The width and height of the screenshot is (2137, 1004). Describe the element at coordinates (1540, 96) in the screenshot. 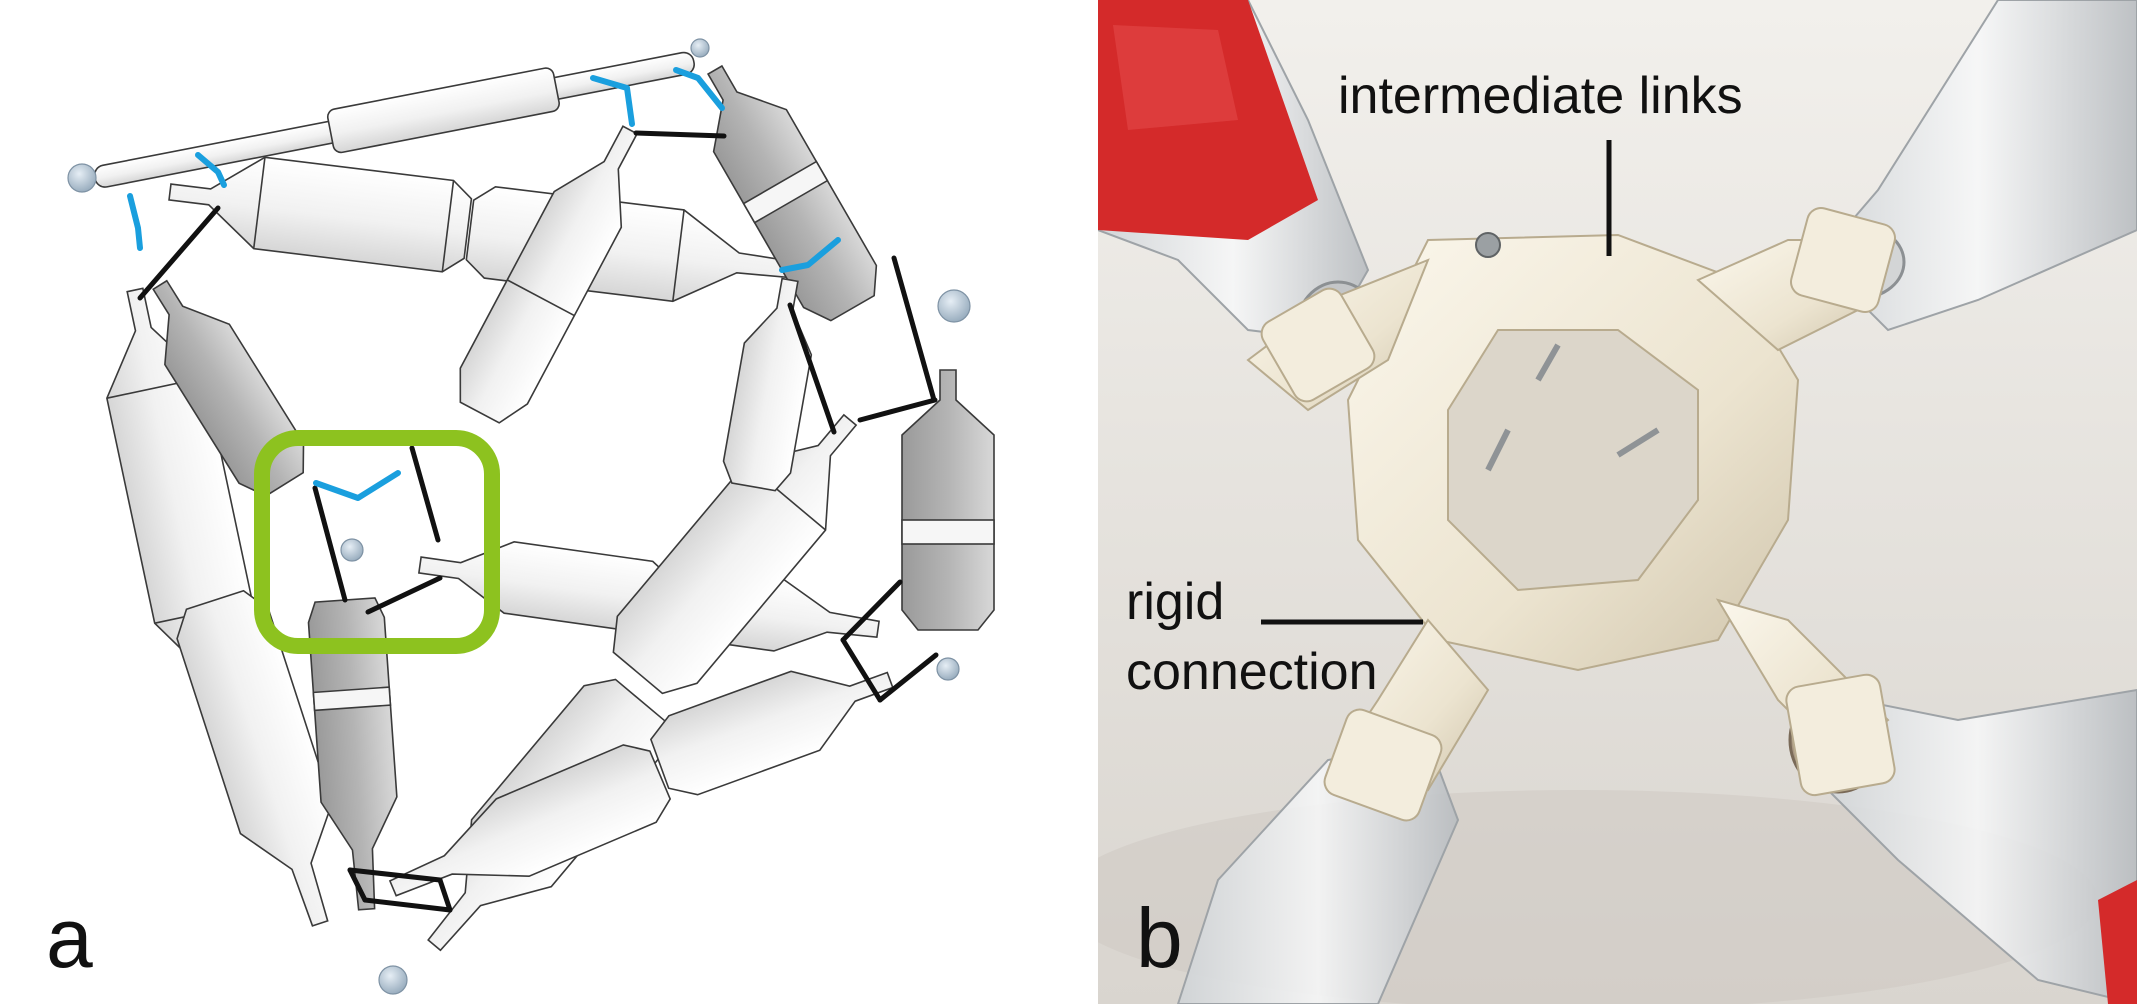

I see `label-intermediate-links: intermediate links` at that location.